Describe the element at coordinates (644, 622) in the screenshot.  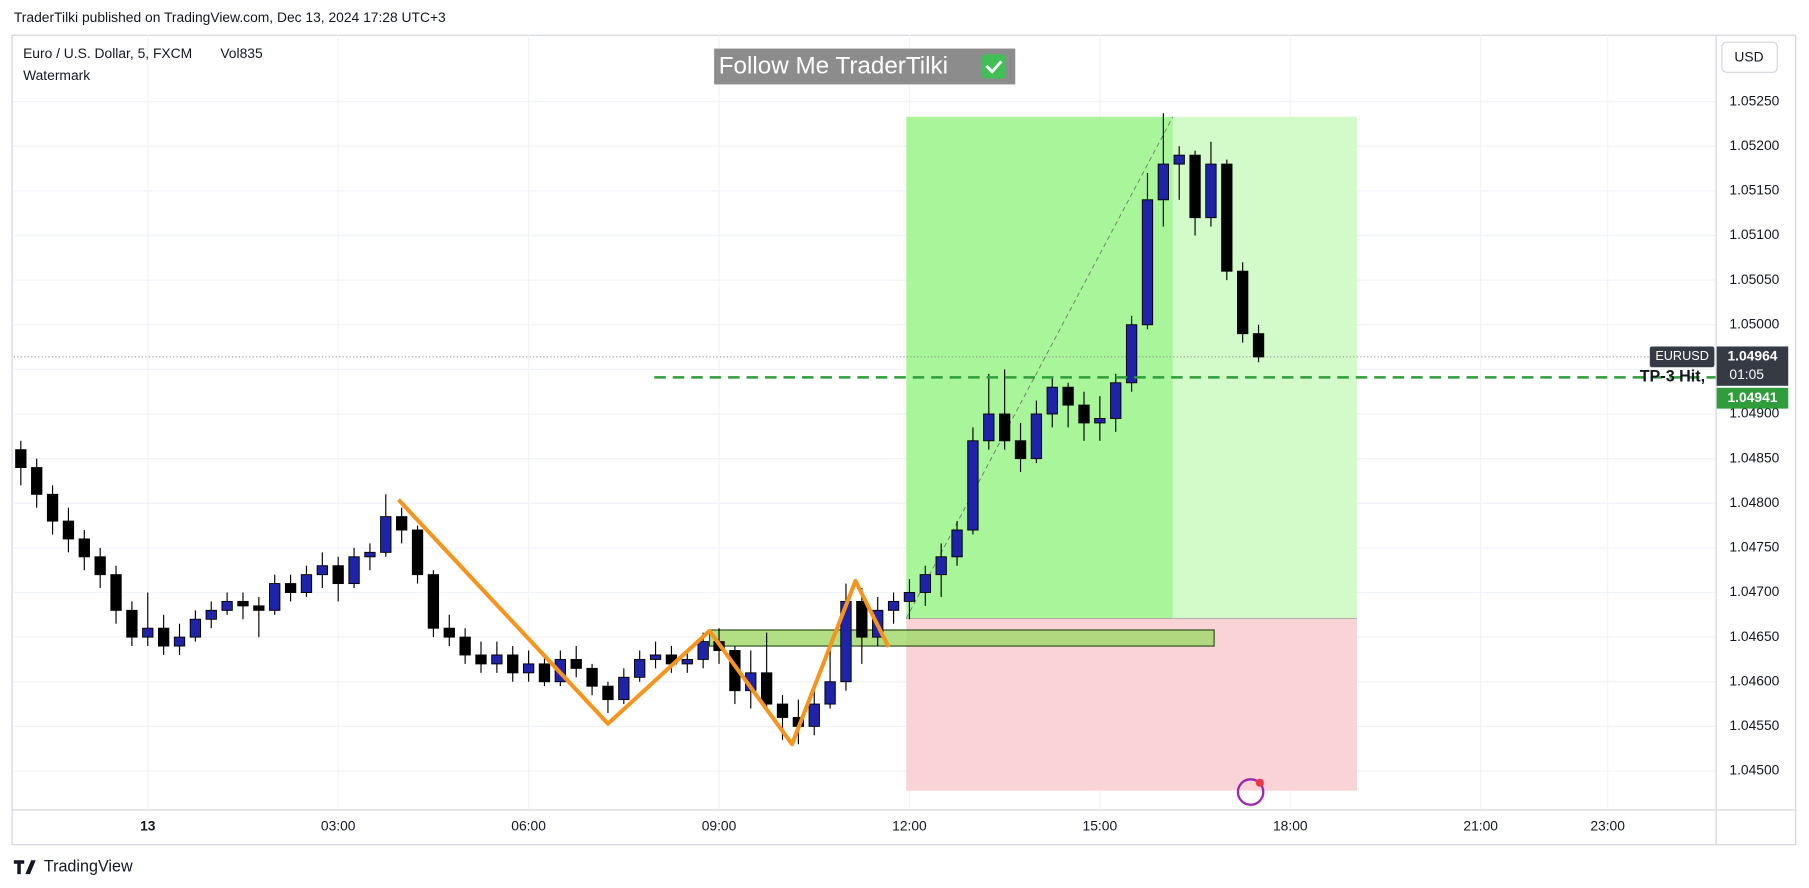
I see `zigzag-pattern` at that location.